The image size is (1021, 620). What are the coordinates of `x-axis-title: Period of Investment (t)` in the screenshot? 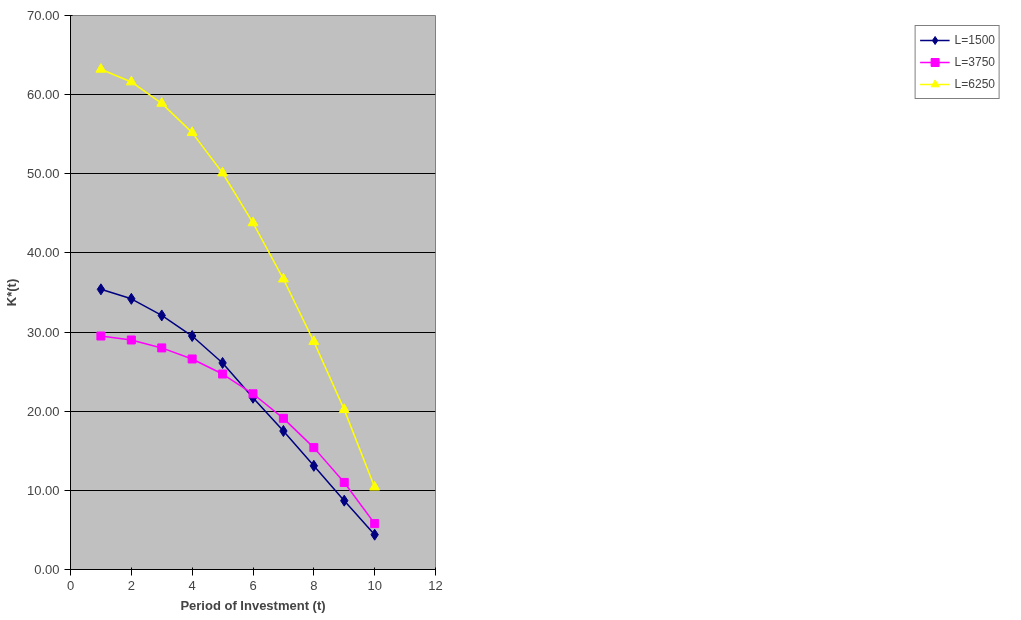 It's located at (253, 605).